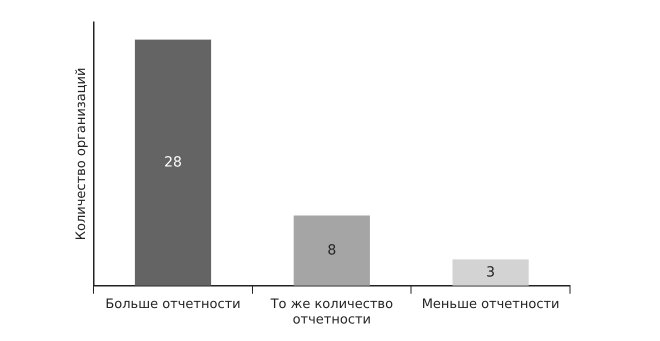  What do you see at coordinates (173, 304) in the screenshot?
I see `x-tick-label: Больше отчетности` at bounding box center [173, 304].